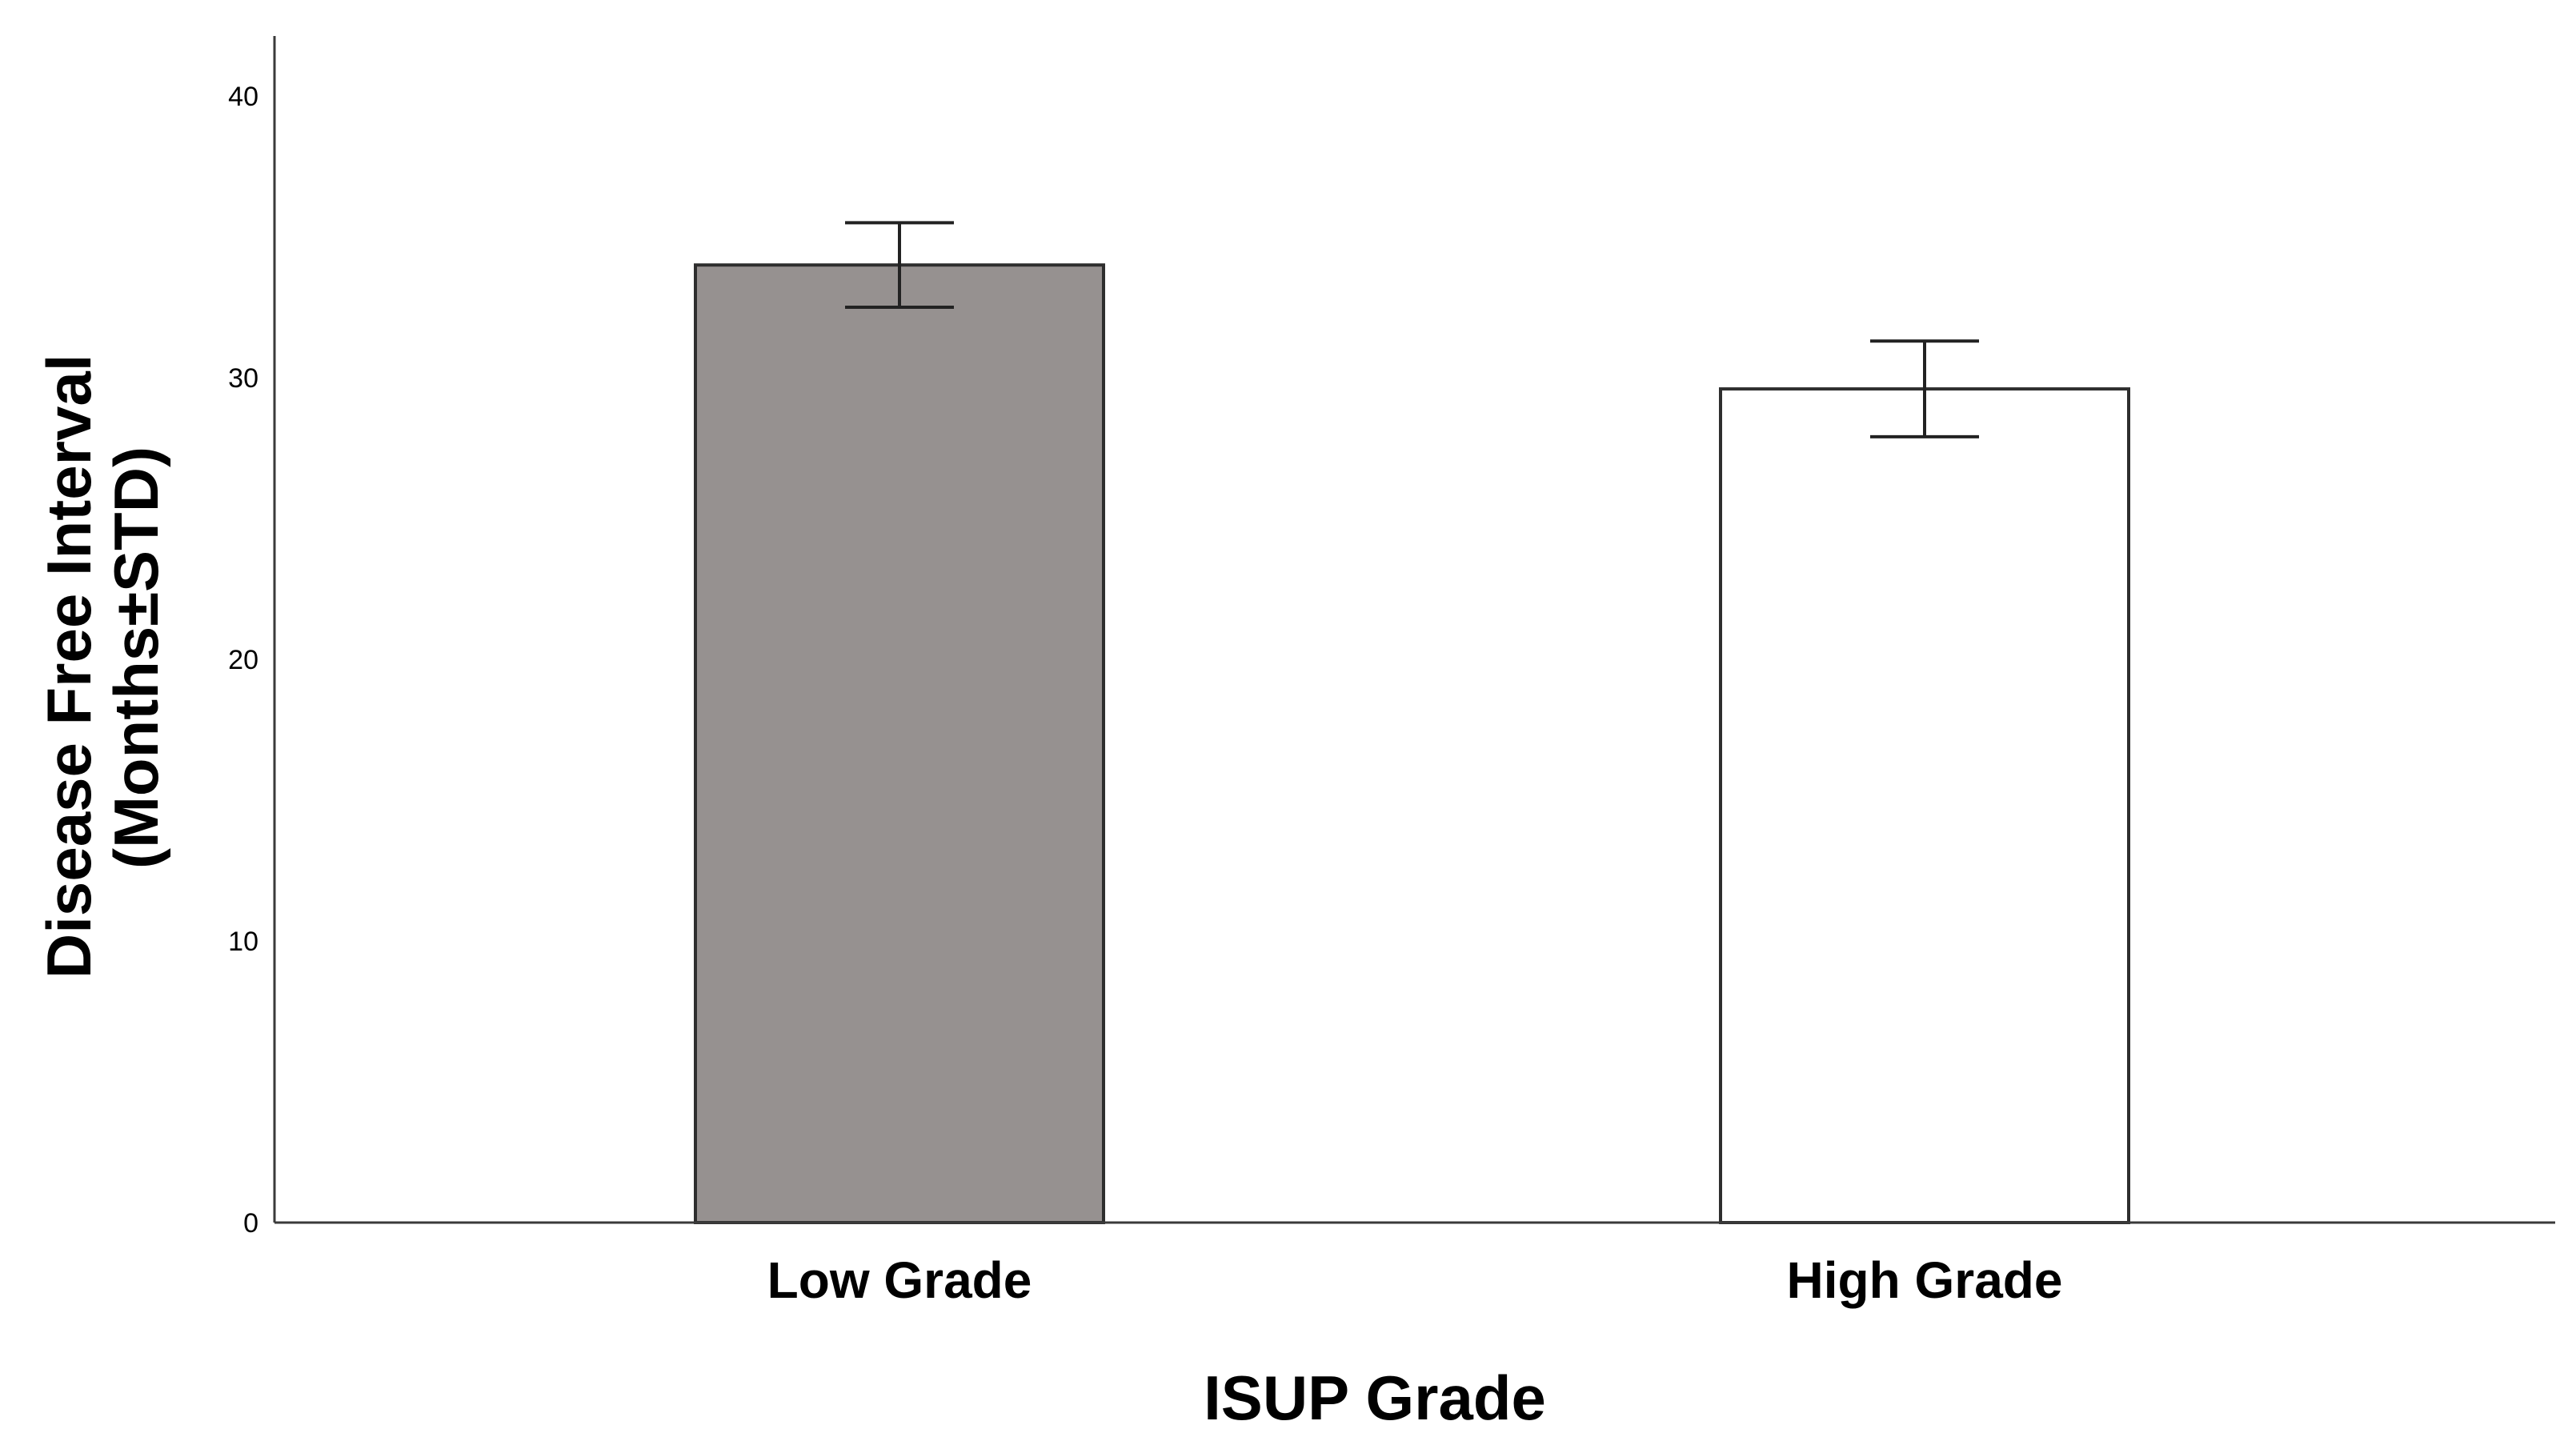 Image resolution: width=2576 pixels, height=1445 pixels. Describe the element at coordinates (243, 942) in the screenshot. I see `y-tick-label: 10` at that location.